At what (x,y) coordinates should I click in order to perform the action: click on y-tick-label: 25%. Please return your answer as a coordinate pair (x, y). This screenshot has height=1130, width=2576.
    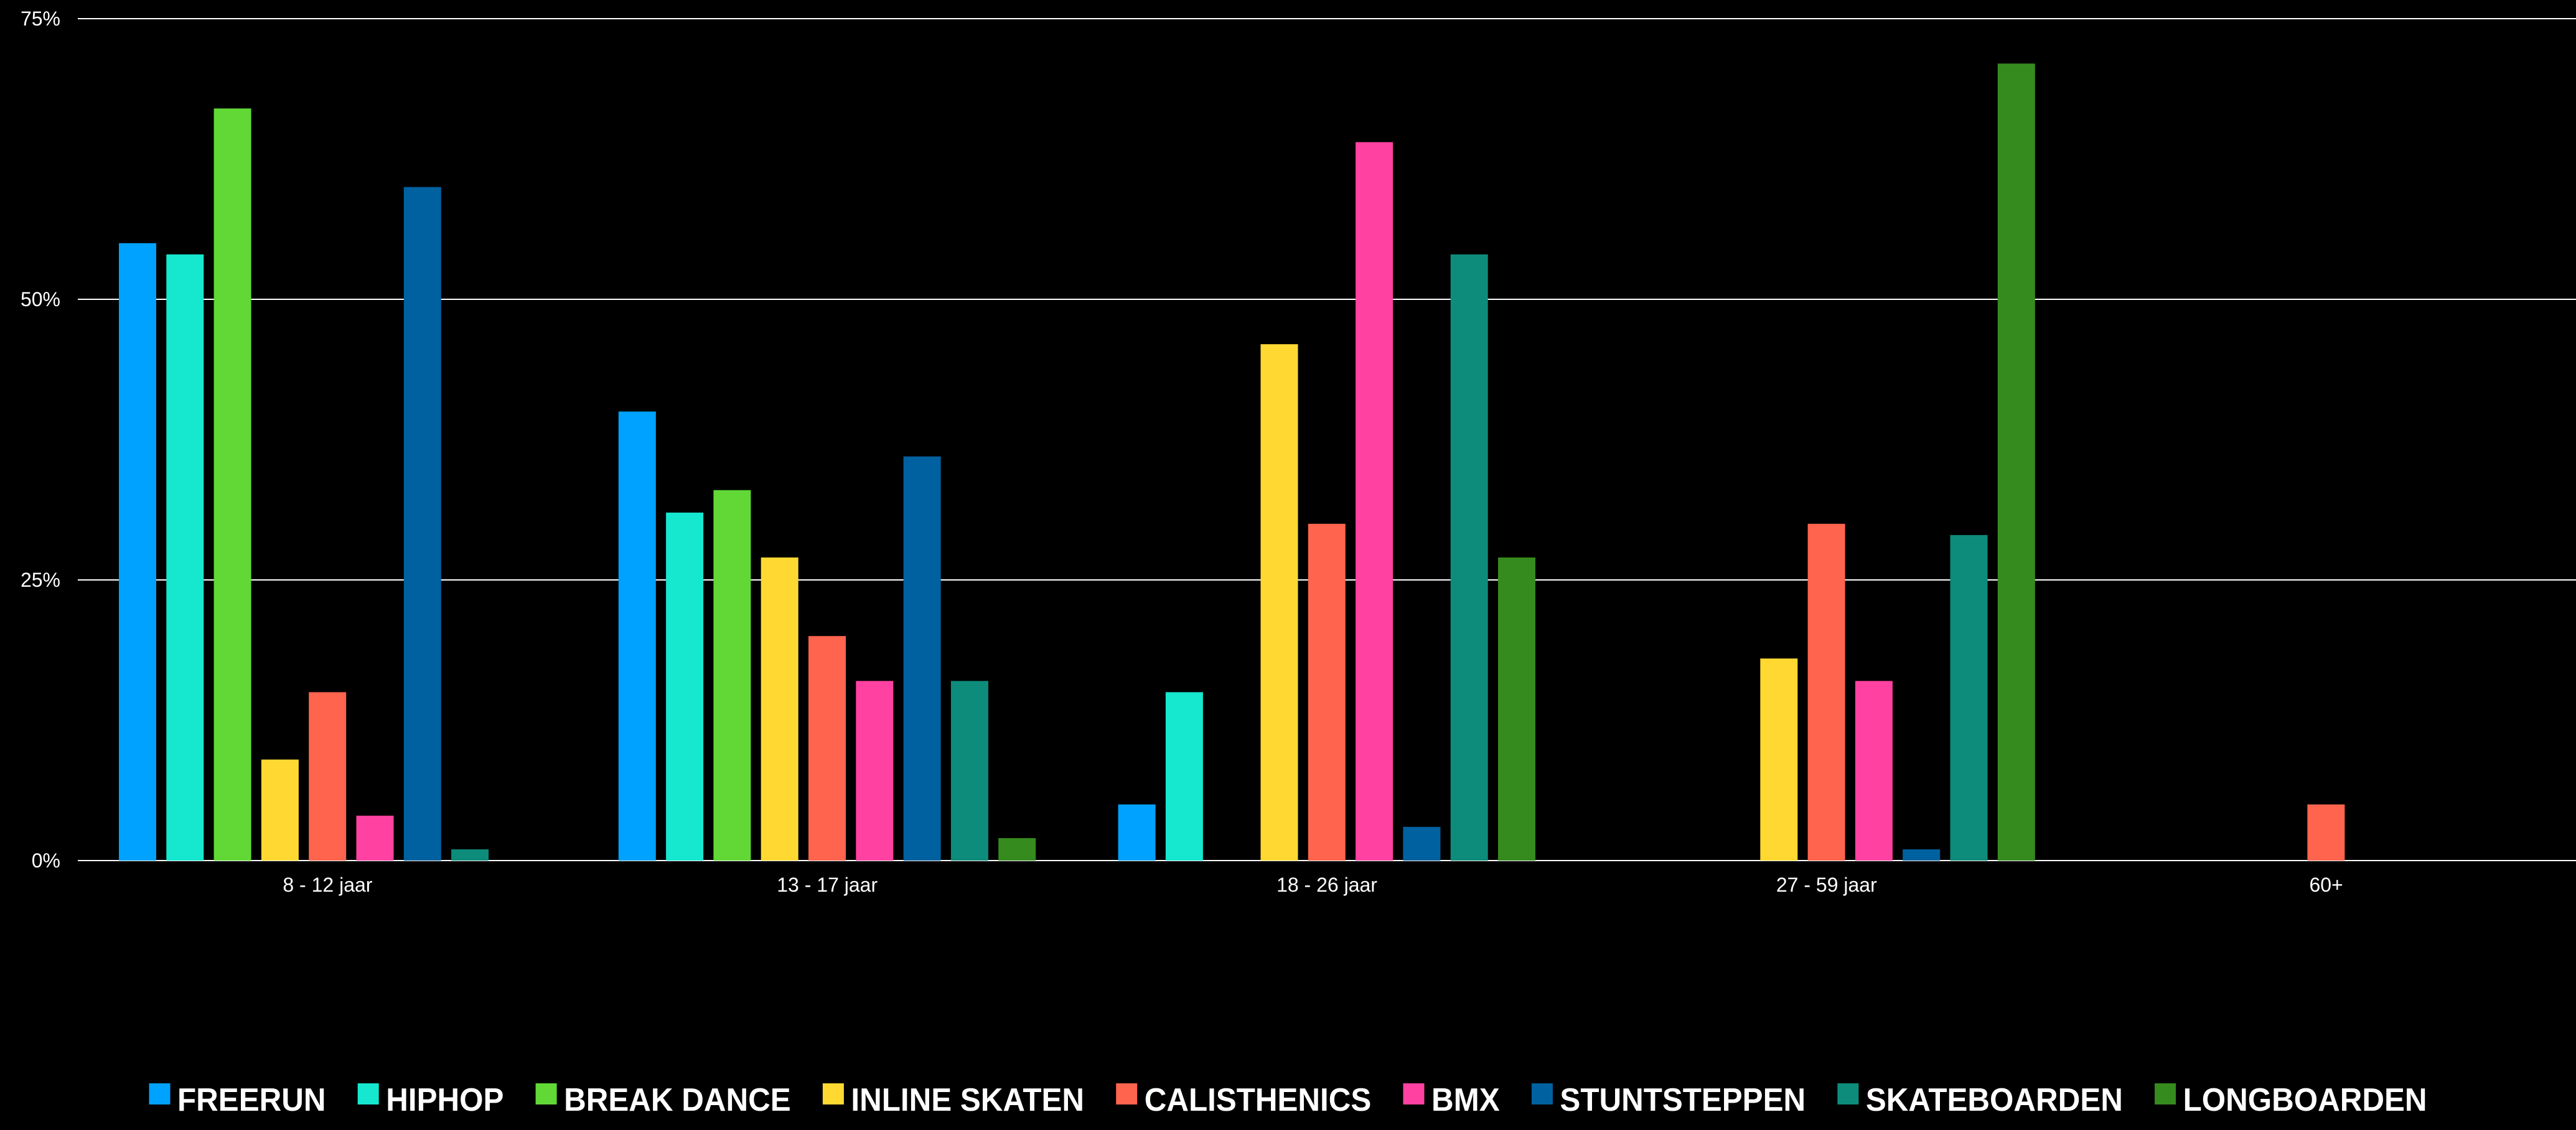
    Looking at the image, I should click on (40, 580).